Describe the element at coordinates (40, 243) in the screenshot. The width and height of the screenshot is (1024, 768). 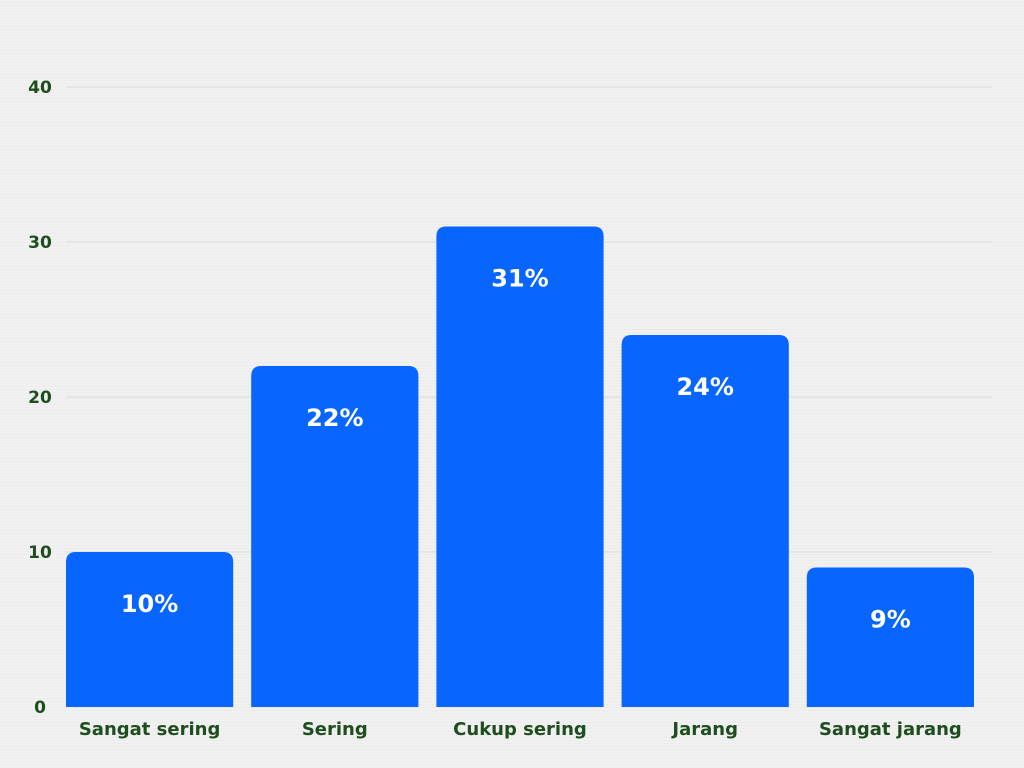
I see `y-tick-label: 30` at that location.